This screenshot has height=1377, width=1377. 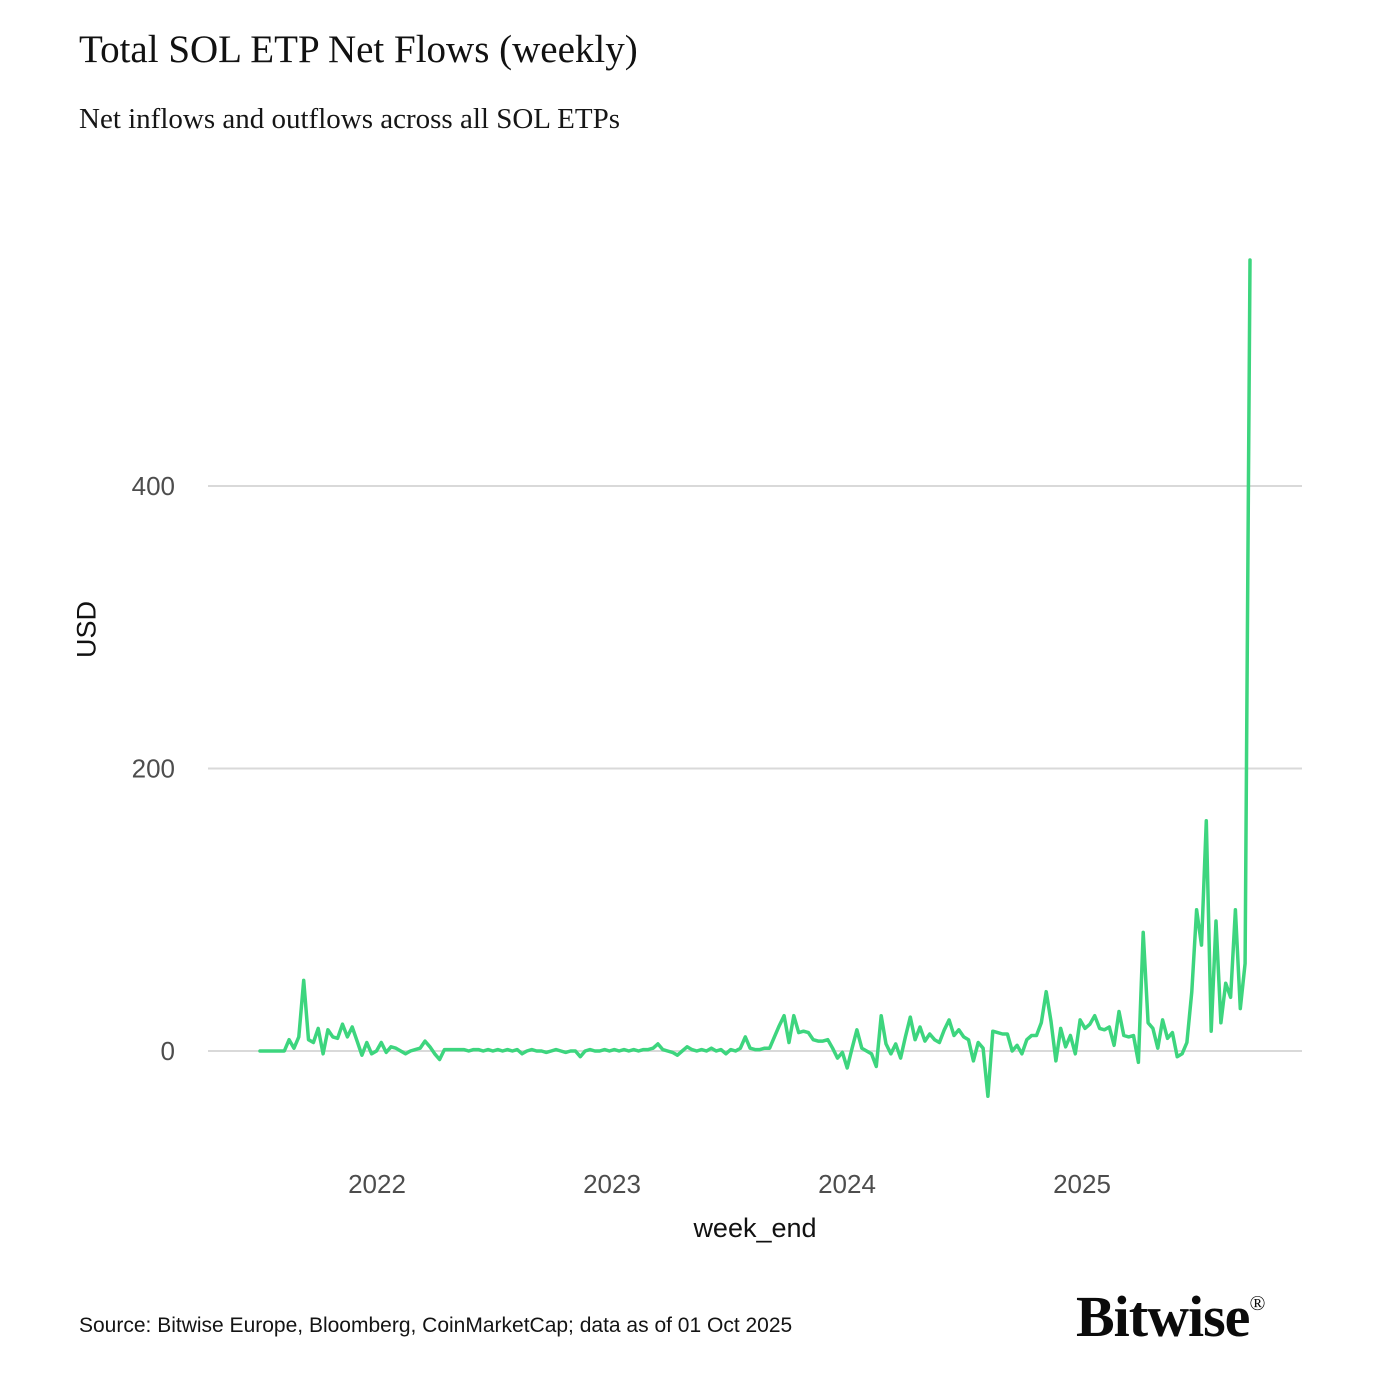 What do you see at coordinates (1163, 1316) in the screenshot?
I see `bitwise-logo-text: Bitwise` at bounding box center [1163, 1316].